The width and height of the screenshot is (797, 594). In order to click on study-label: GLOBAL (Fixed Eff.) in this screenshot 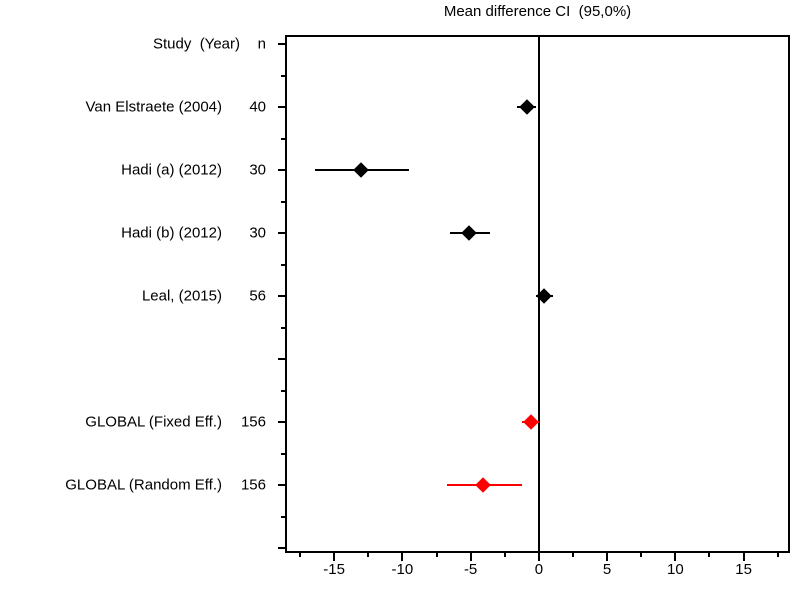, I will do `click(153, 422)`.